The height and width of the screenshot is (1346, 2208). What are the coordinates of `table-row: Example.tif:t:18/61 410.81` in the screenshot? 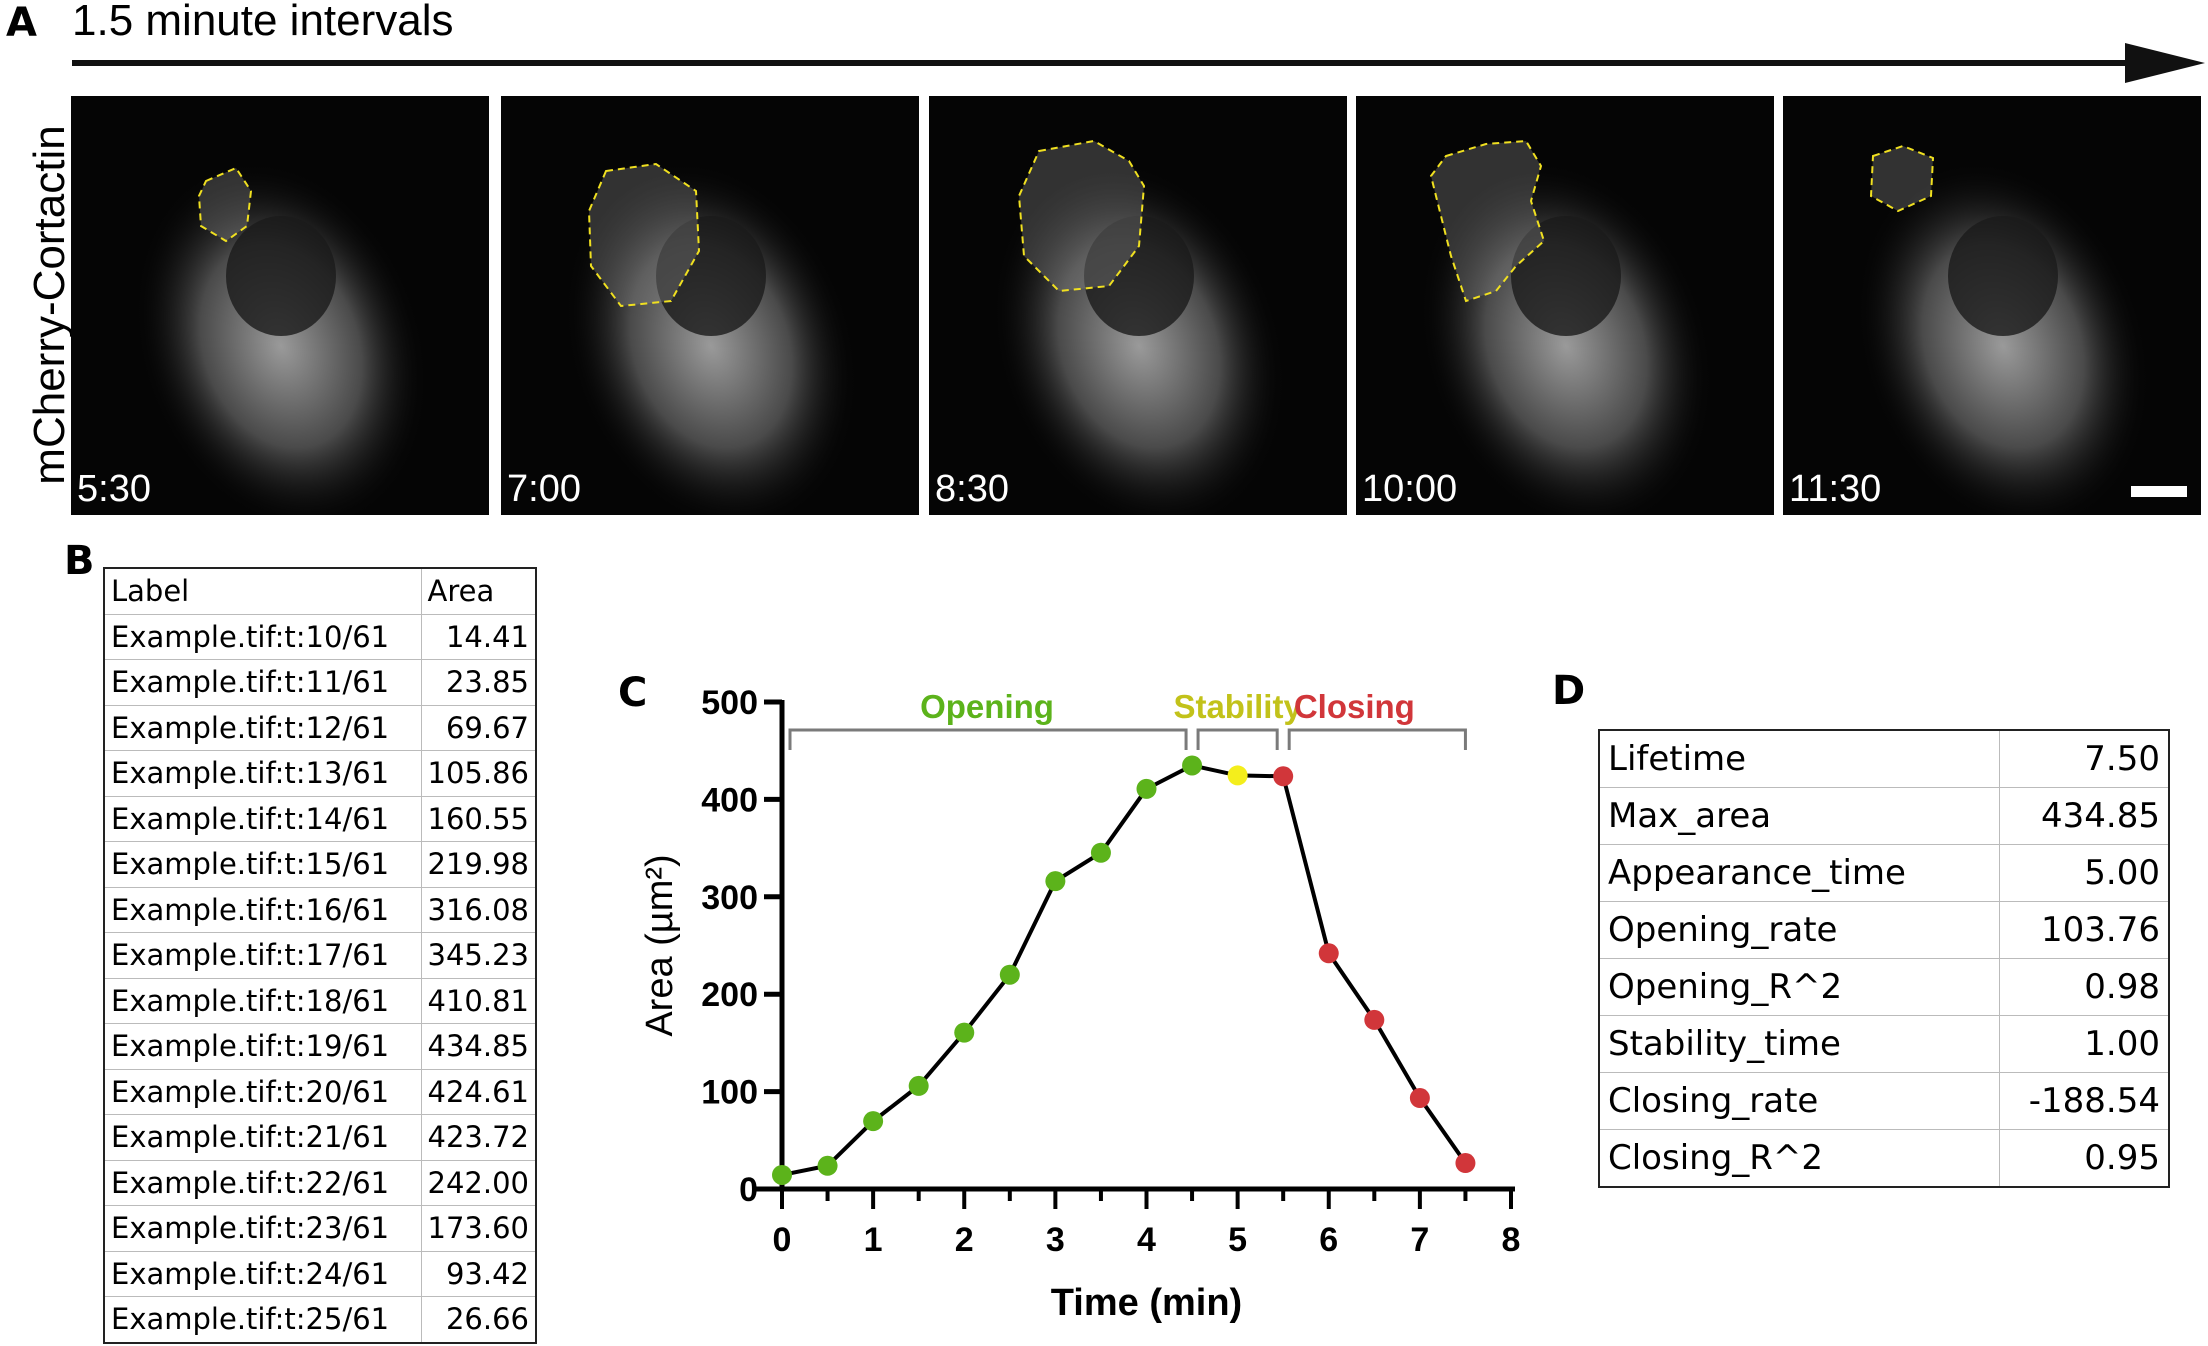 It's located at (320, 1000).